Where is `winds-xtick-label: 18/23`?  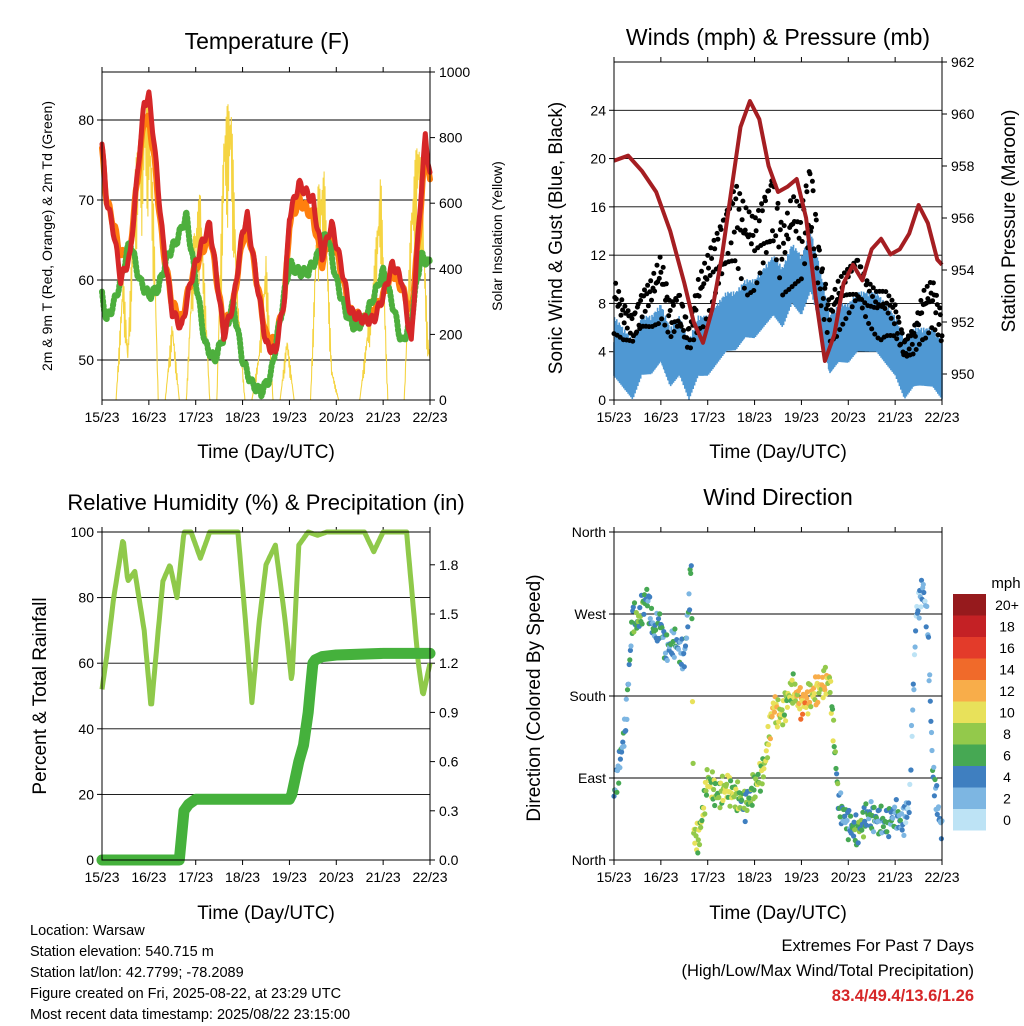
winds-xtick-label: 18/23 is located at coordinates (754, 417).